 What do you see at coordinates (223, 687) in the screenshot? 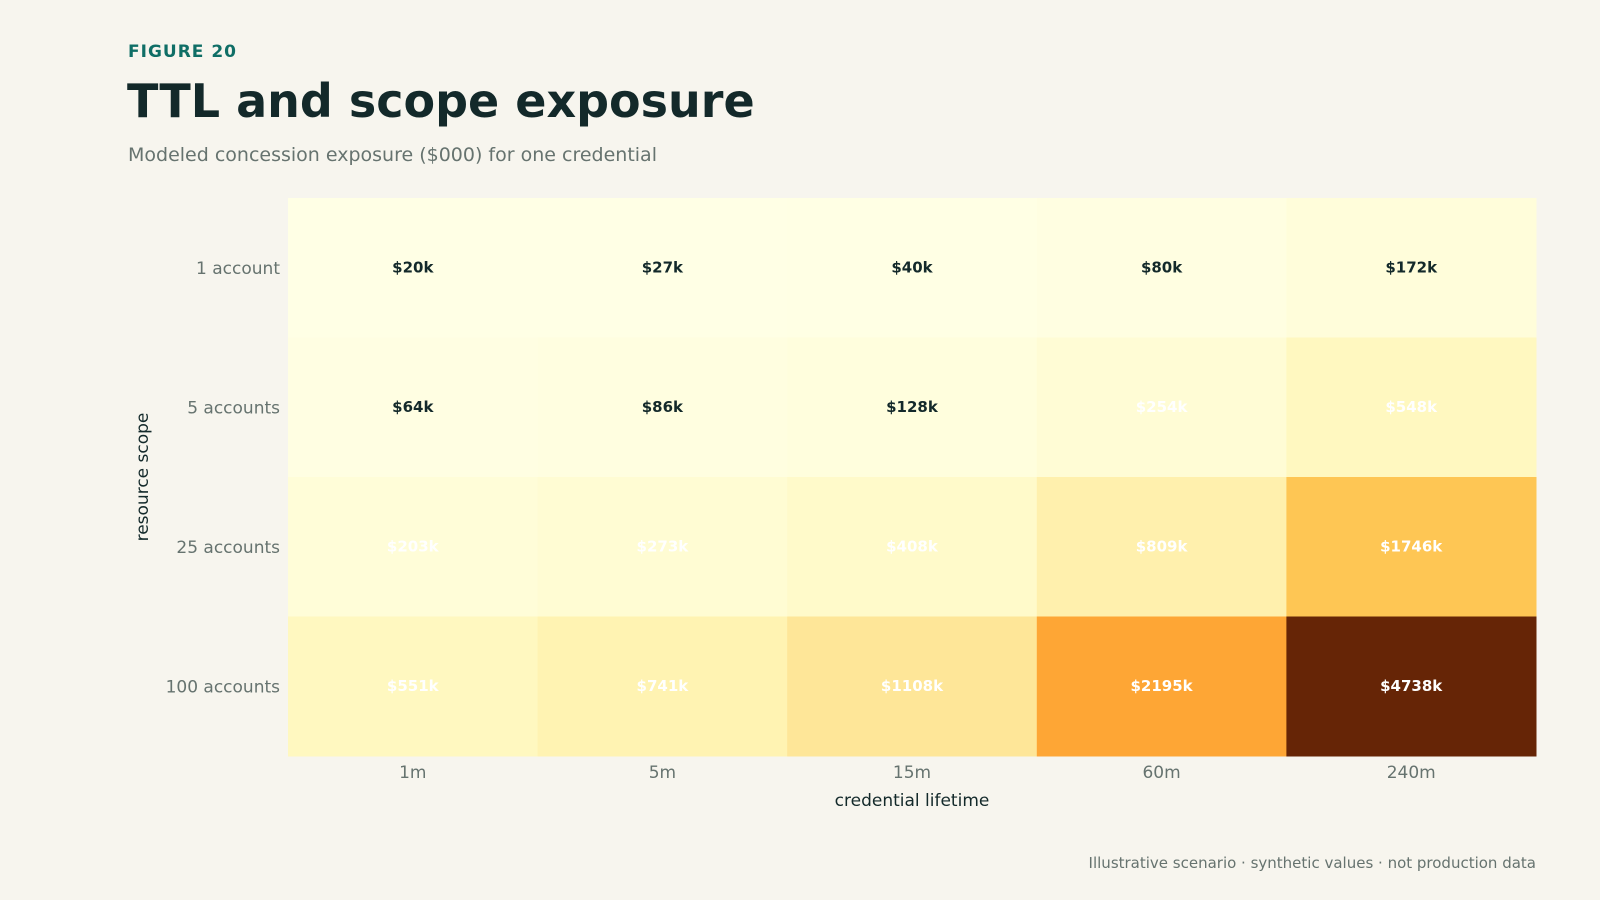
I see `y-tick-label: 100 accounts` at bounding box center [223, 687].